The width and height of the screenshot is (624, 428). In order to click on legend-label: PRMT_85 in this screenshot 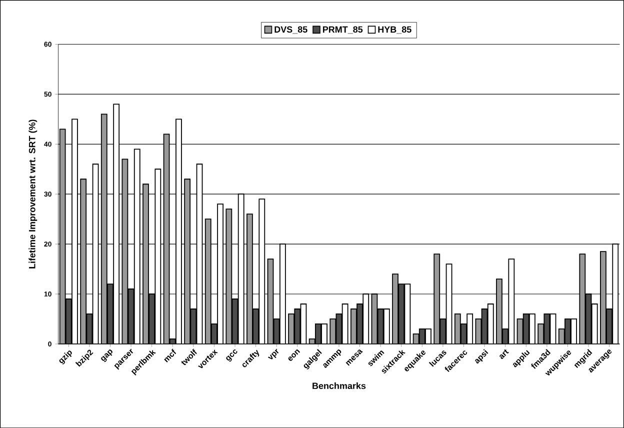, I will do `click(342, 30)`.